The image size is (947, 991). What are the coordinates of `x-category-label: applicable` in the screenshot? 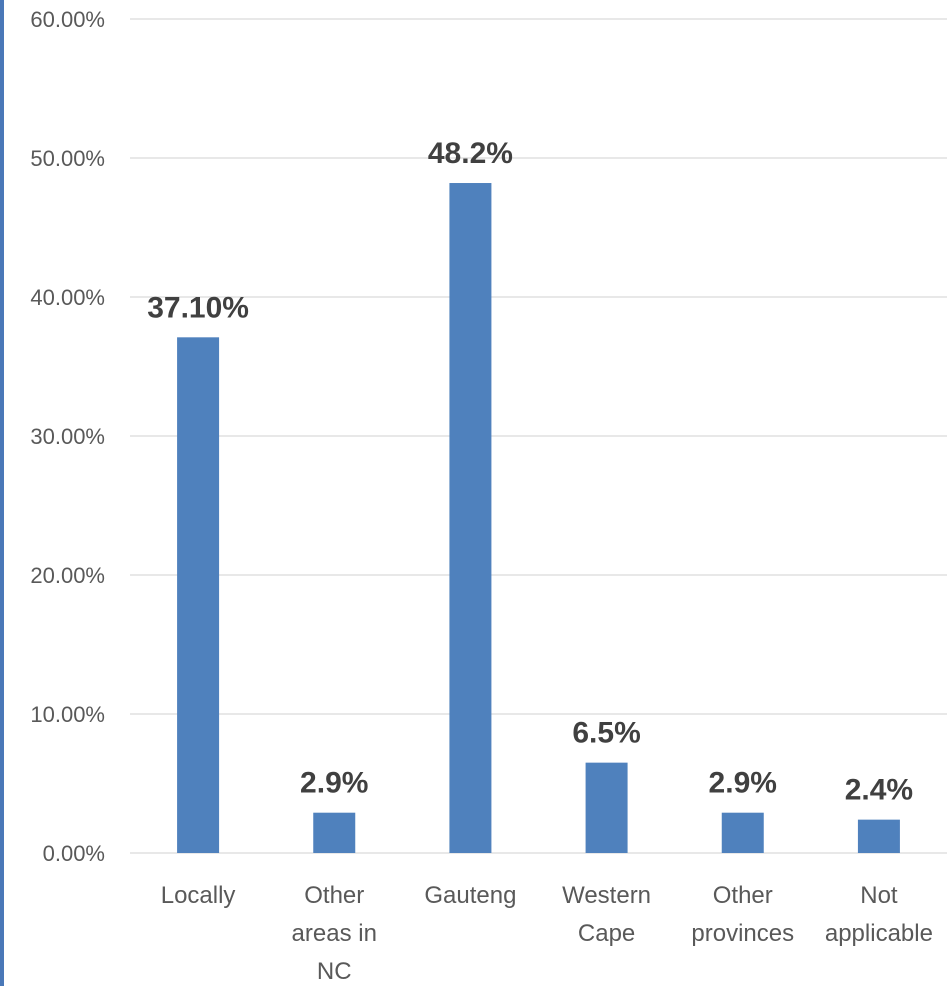 It's located at (879, 933).